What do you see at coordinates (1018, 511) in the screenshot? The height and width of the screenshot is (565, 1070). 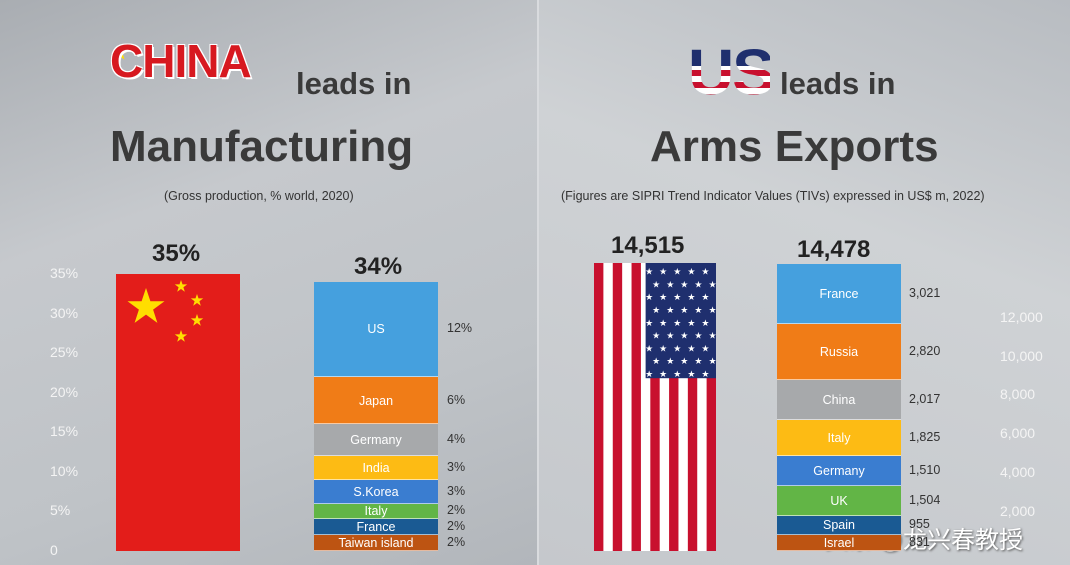 I see `right-y-tick: 2,000` at bounding box center [1018, 511].